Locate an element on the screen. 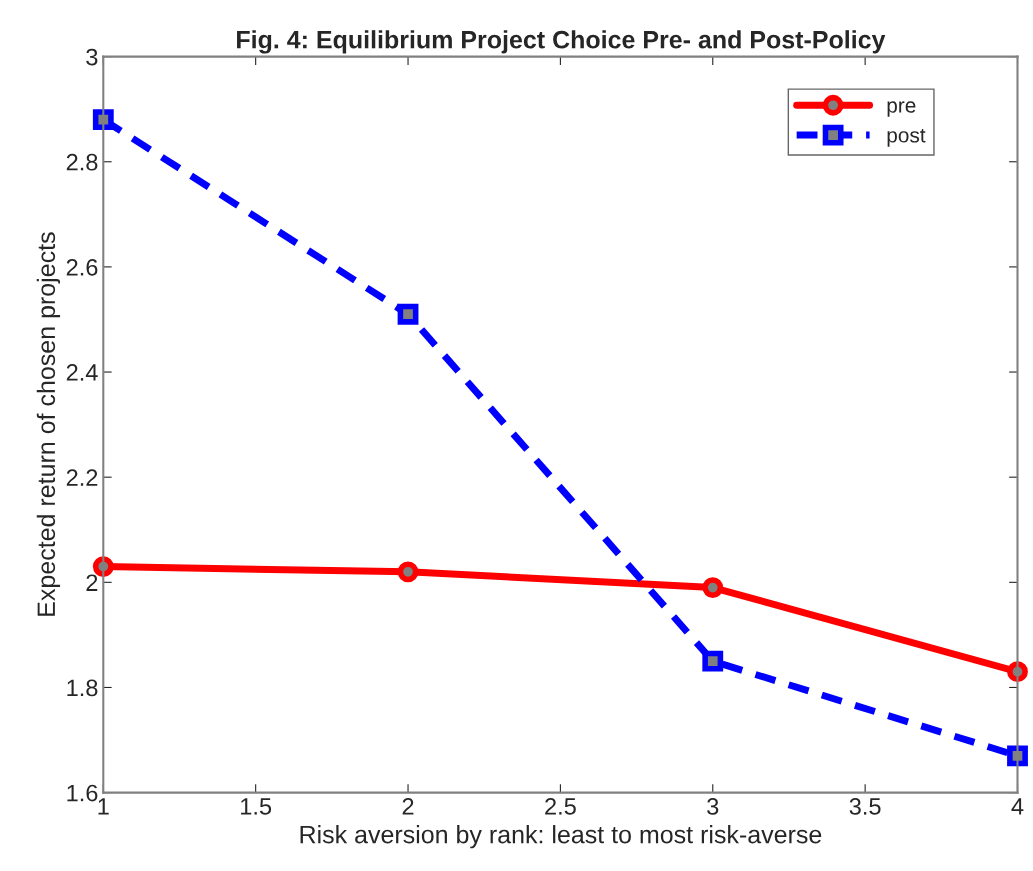  y-tick-label: 3 is located at coordinates (92, 57).